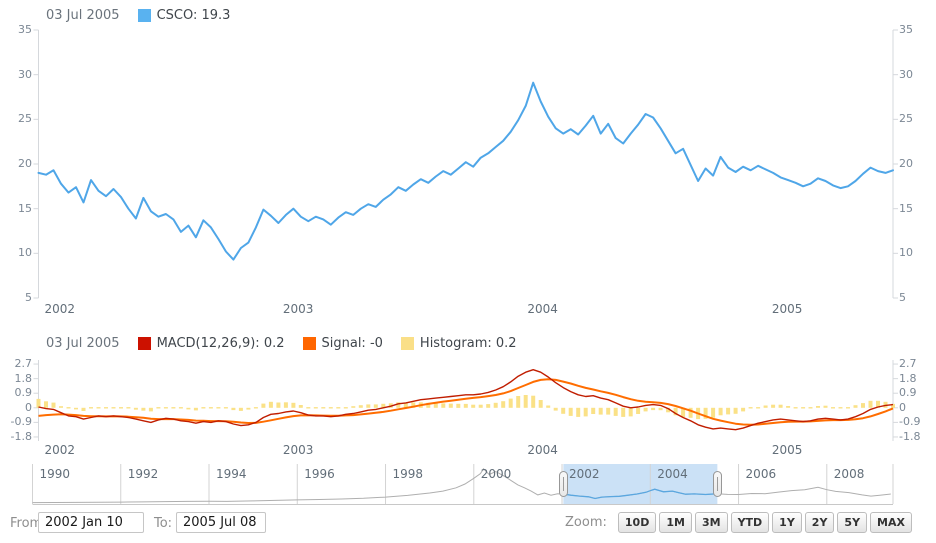 The width and height of the screenshot is (936, 543). I want to click on scroller-year-label: 1994, so click(231, 474).